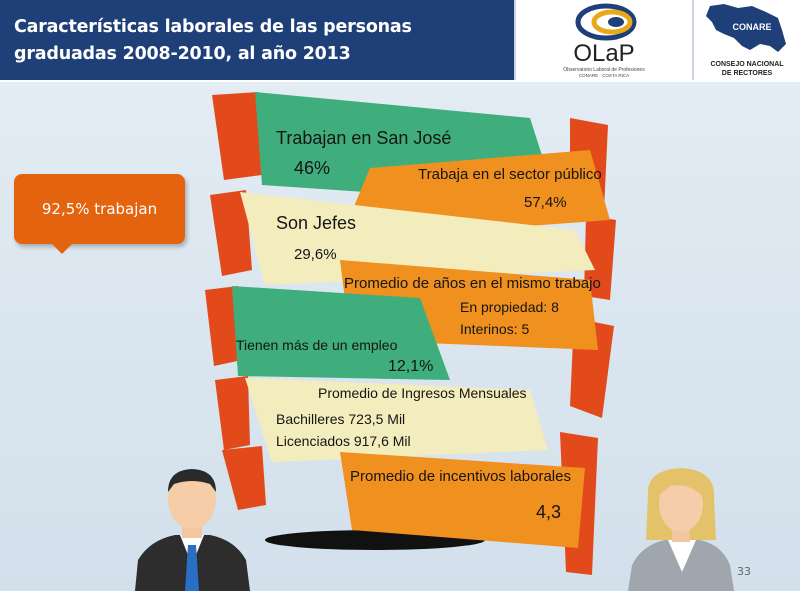 The height and width of the screenshot is (591, 800). I want to click on conare-map-text: CONARE, so click(751, 27).